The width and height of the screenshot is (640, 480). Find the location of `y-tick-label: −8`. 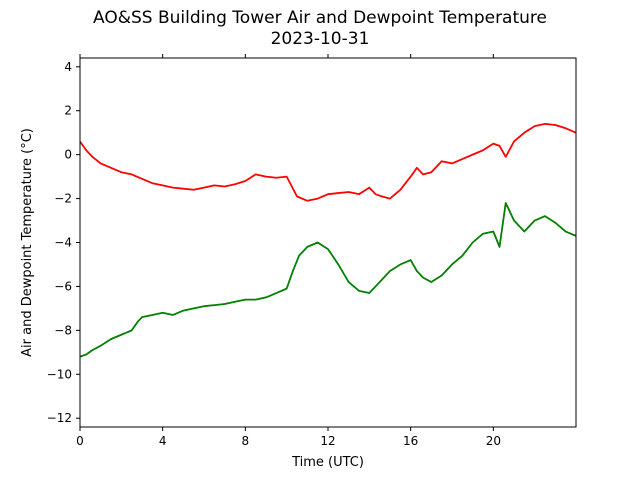

y-tick-label: −8 is located at coordinates (63, 330).